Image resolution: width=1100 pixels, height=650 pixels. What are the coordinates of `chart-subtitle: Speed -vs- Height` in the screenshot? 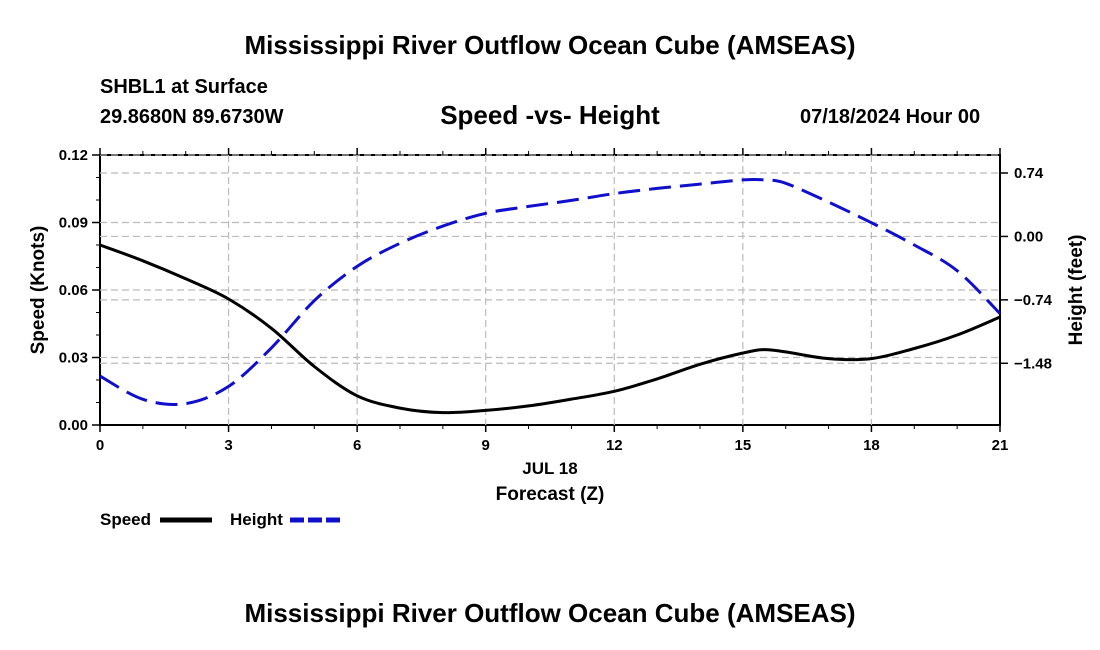 It's located at (550, 115).